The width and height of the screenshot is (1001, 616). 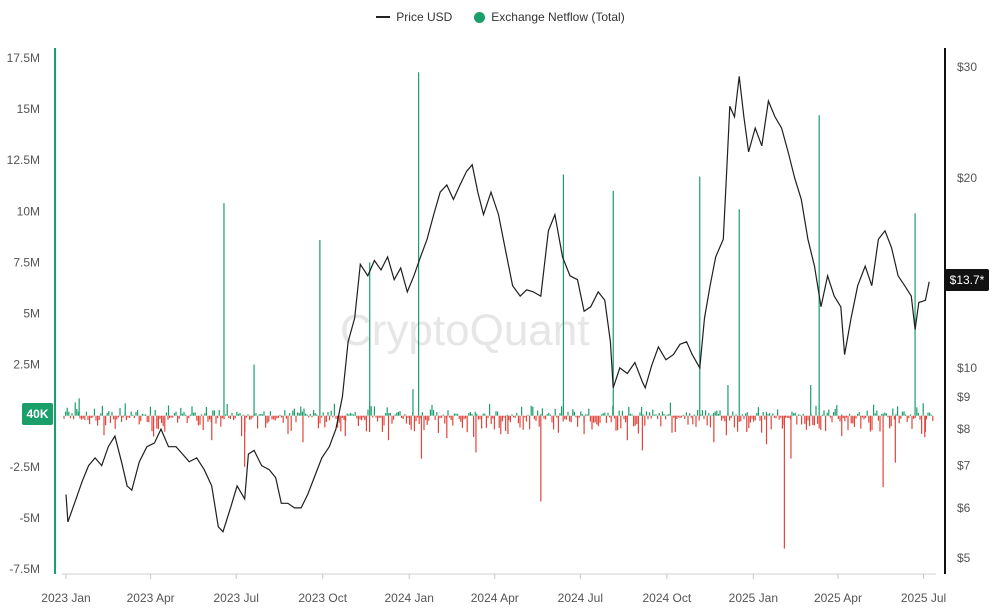 I want to click on y-right-tick-label: $20, so click(x=967, y=178).